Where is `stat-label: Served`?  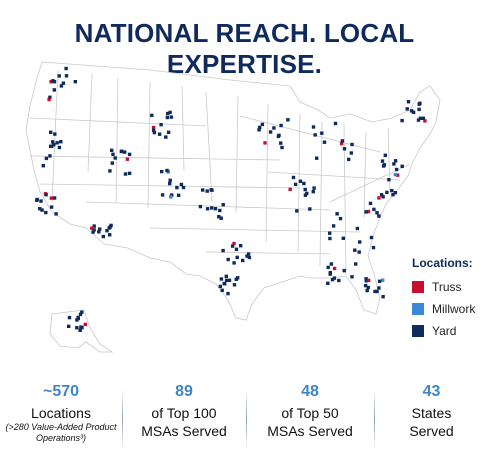 stat-label: Served is located at coordinates (431, 431).